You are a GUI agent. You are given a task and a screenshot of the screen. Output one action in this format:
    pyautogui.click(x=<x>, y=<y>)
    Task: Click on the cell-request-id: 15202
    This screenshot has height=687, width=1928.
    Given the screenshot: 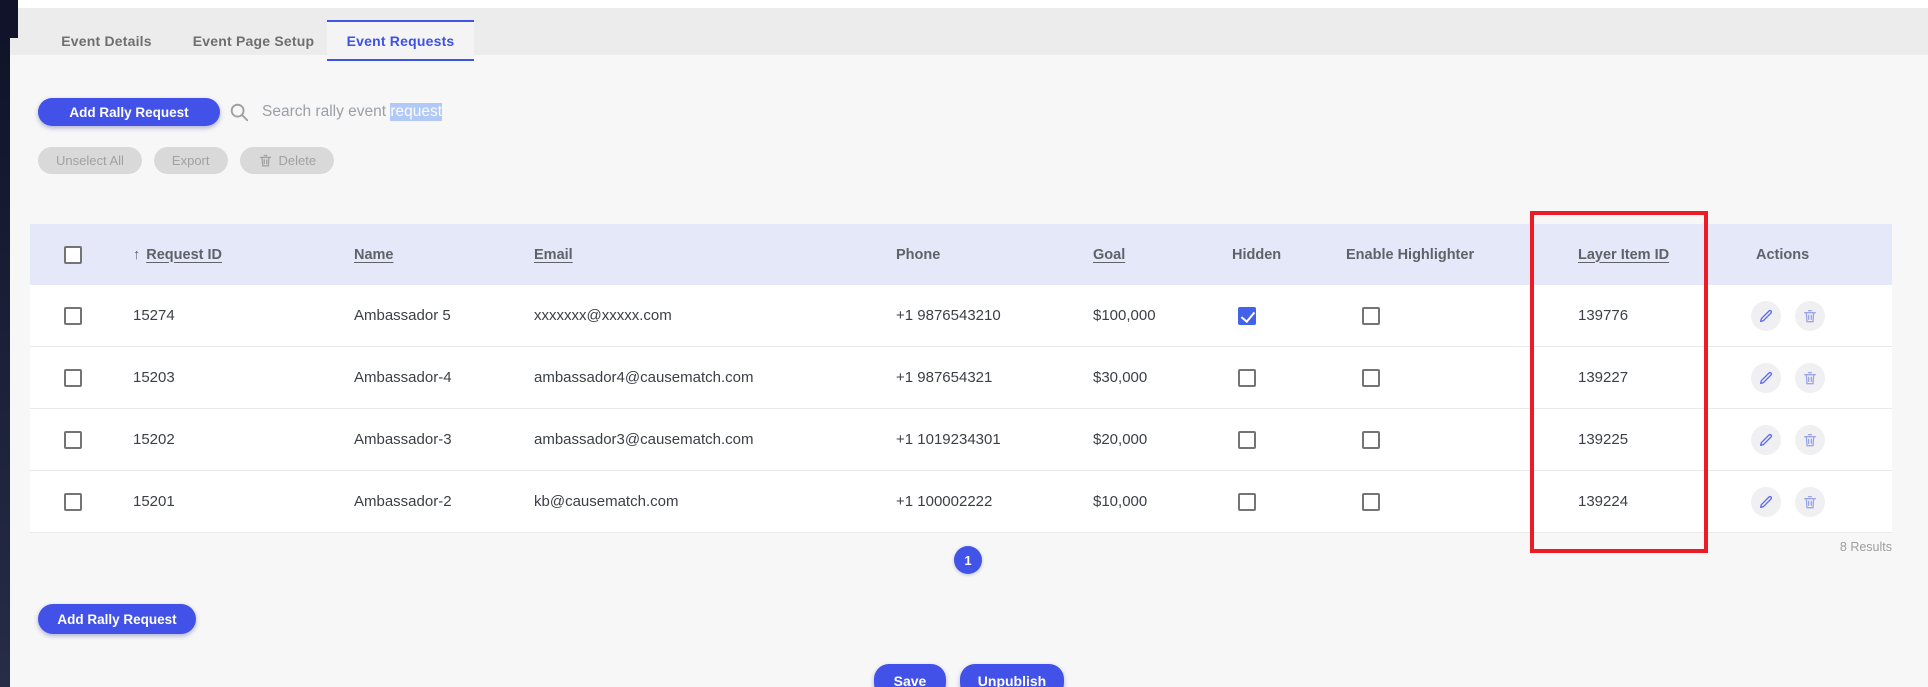 What is the action you would take?
    pyautogui.click(x=154, y=439)
    